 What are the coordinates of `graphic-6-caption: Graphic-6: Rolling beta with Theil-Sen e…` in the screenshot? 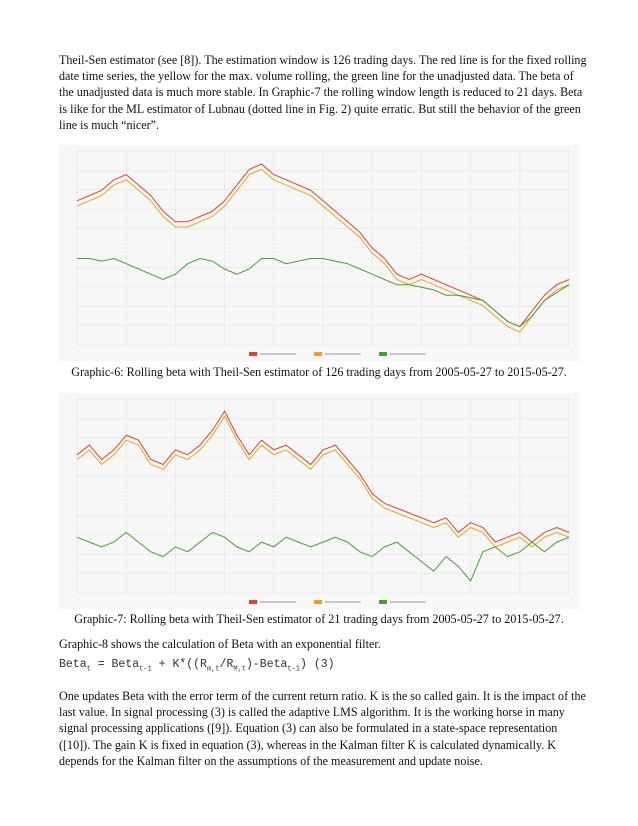 It's located at (319, 372).